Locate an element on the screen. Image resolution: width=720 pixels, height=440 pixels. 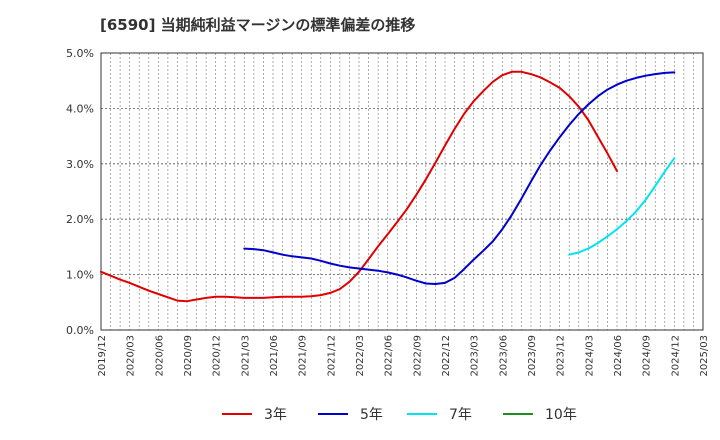
x-tick-label: 2020/03 is located at coordinates (131, 356).